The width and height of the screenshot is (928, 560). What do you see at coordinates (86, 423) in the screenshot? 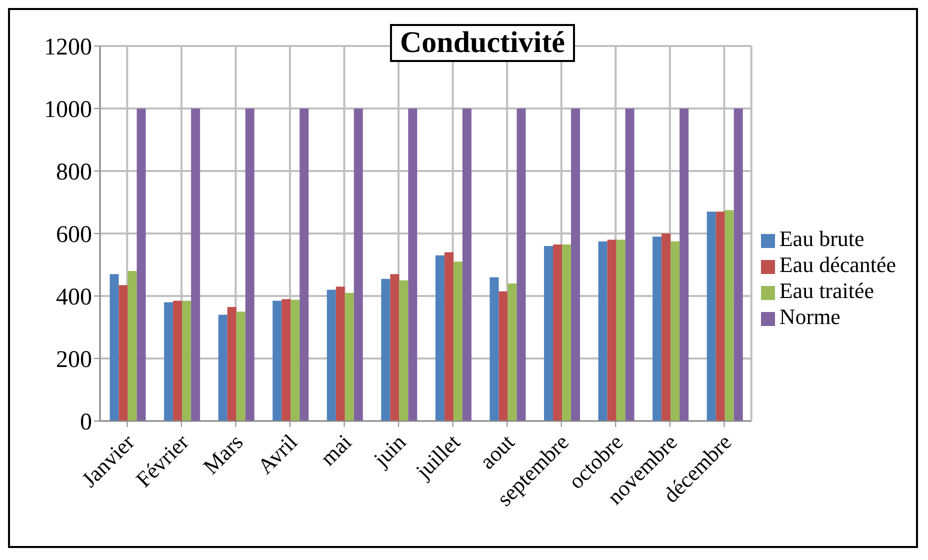
I see `y-tick-label: 0` at bounding box center [86, 423].